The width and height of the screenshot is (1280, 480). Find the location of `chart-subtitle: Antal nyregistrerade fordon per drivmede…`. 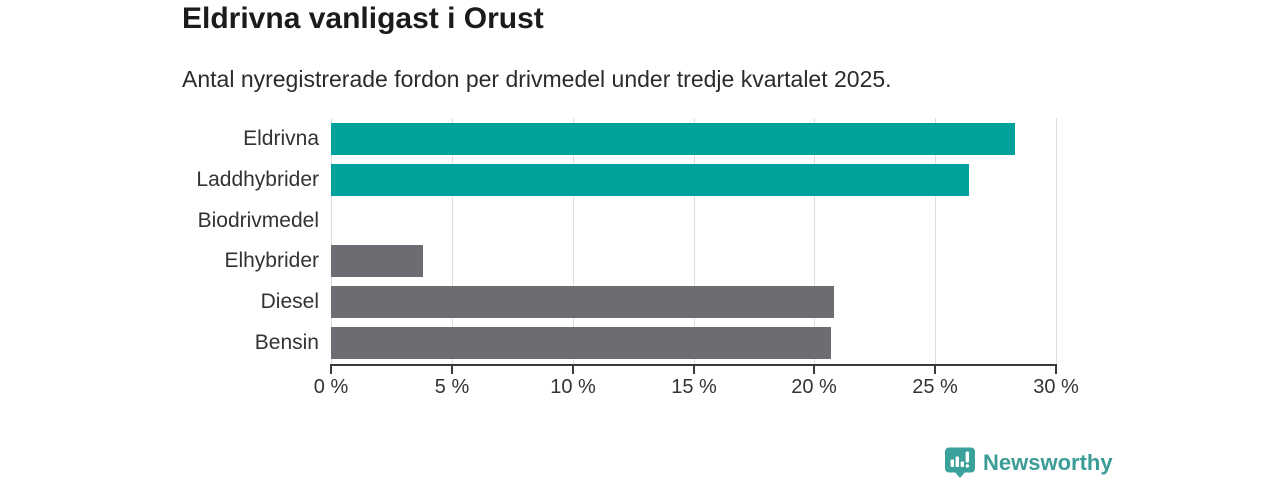

chart-subtitle: Antal nyregistrerade fordon per drivmede… is located at coordinates (537, 79).